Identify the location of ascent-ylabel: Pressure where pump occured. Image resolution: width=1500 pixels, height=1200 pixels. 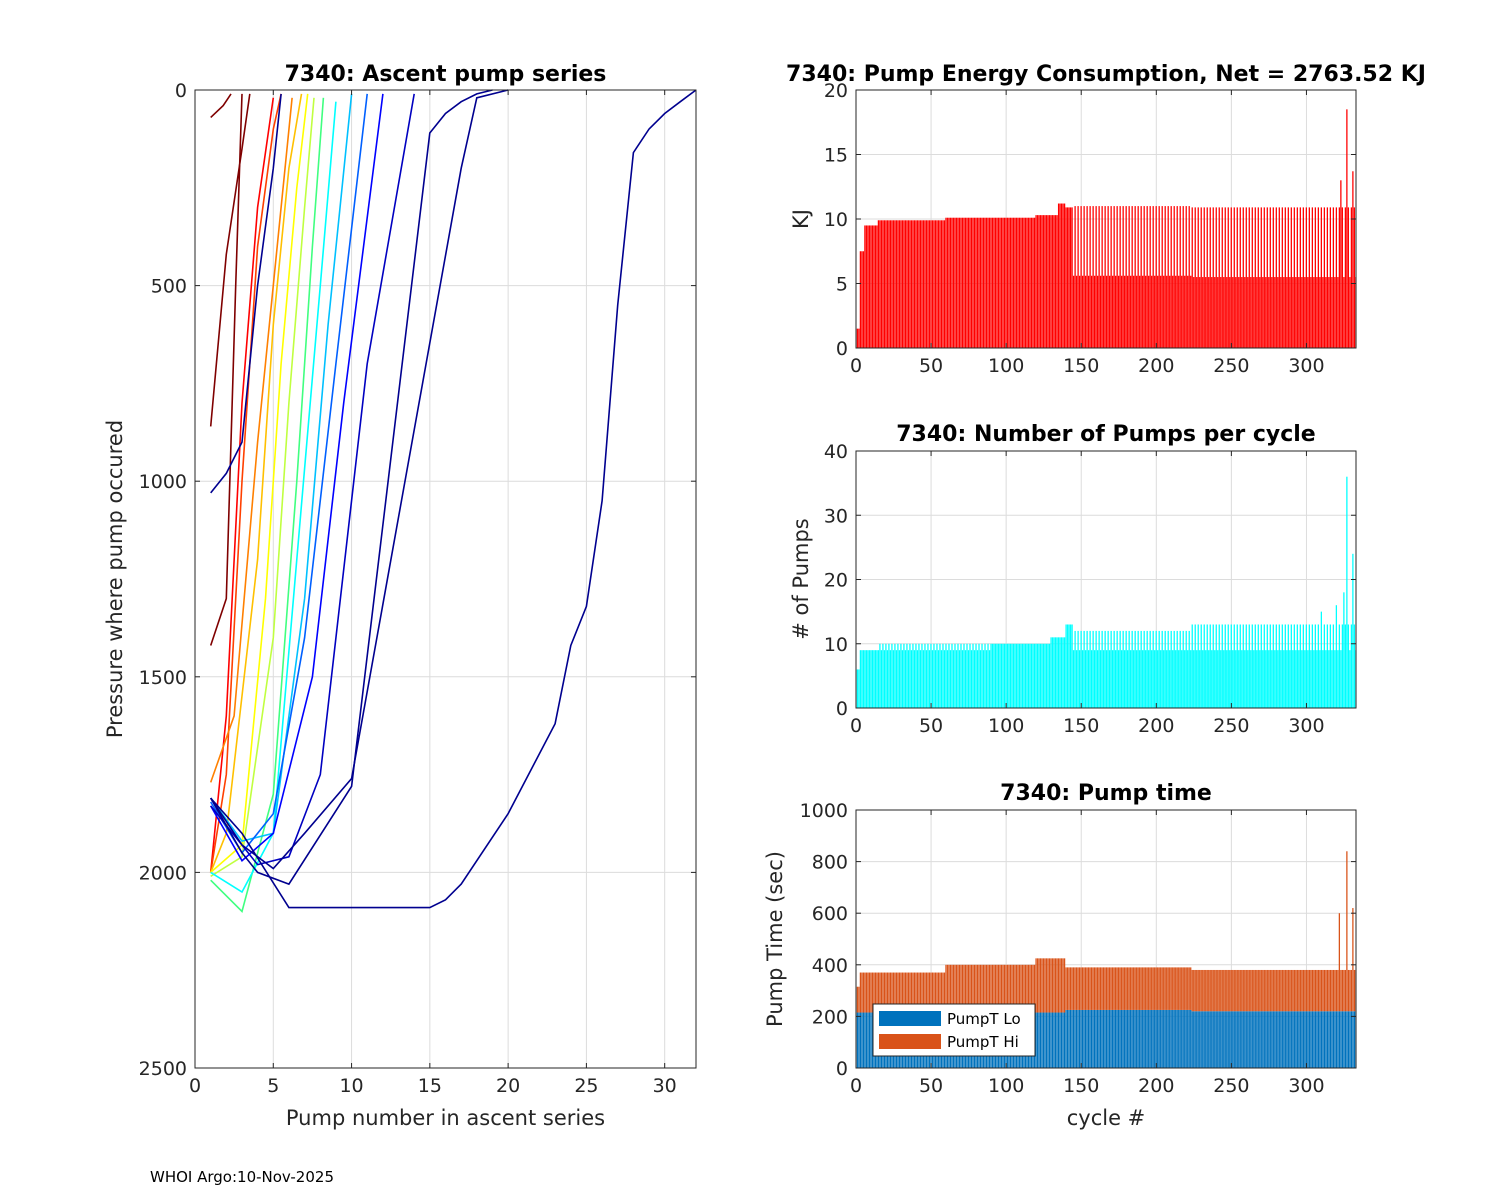
(115, 579).